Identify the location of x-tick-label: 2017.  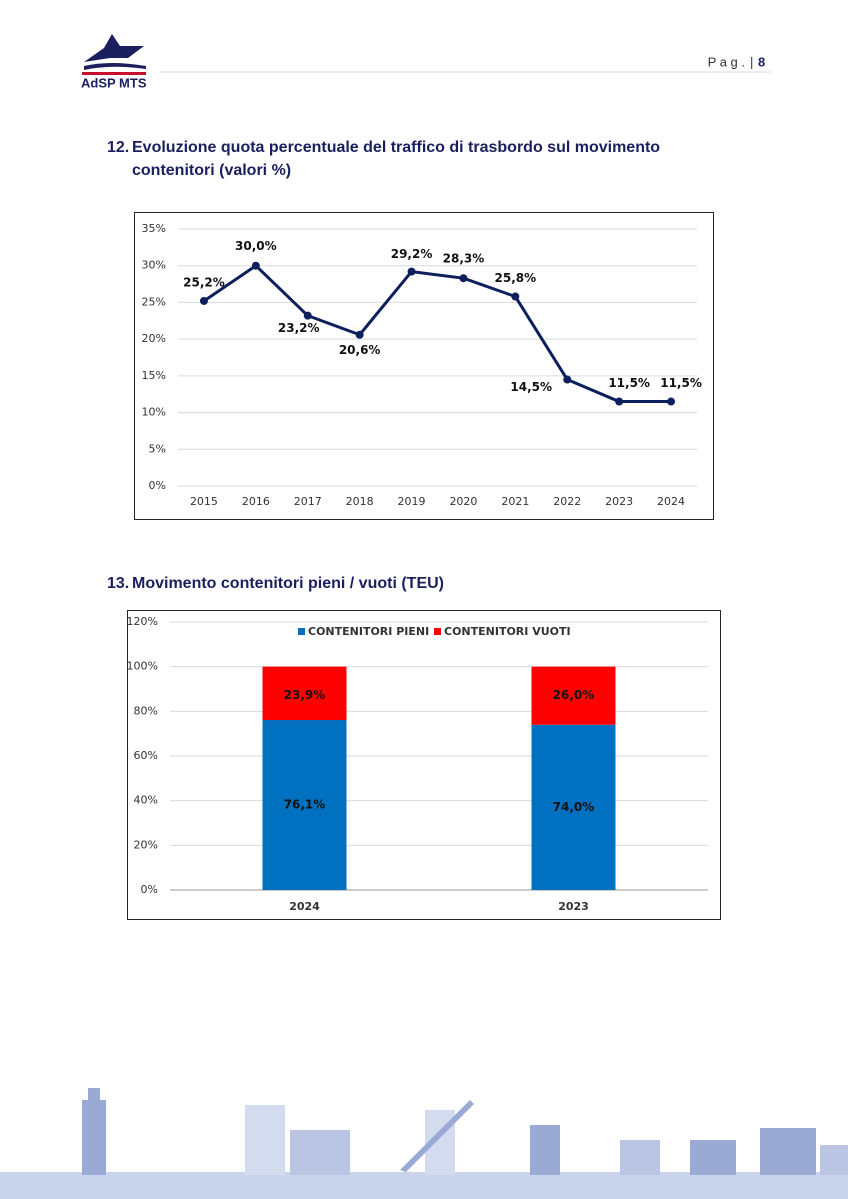
(308, 501).